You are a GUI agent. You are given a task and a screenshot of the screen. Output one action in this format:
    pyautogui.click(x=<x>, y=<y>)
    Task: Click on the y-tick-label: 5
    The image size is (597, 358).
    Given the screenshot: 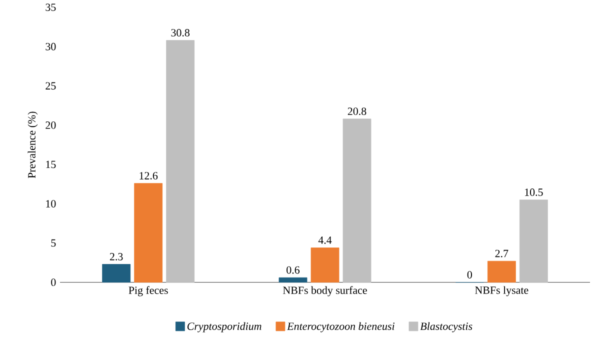 What is the action you would take?
    pyautogui.click(x=53, y=243)
    